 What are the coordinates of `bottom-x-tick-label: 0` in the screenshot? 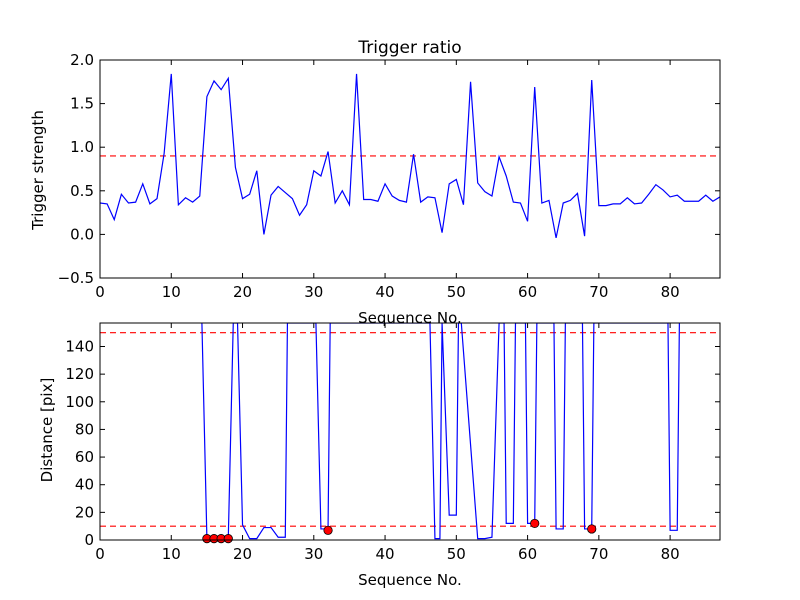 It's located at (100, 554).